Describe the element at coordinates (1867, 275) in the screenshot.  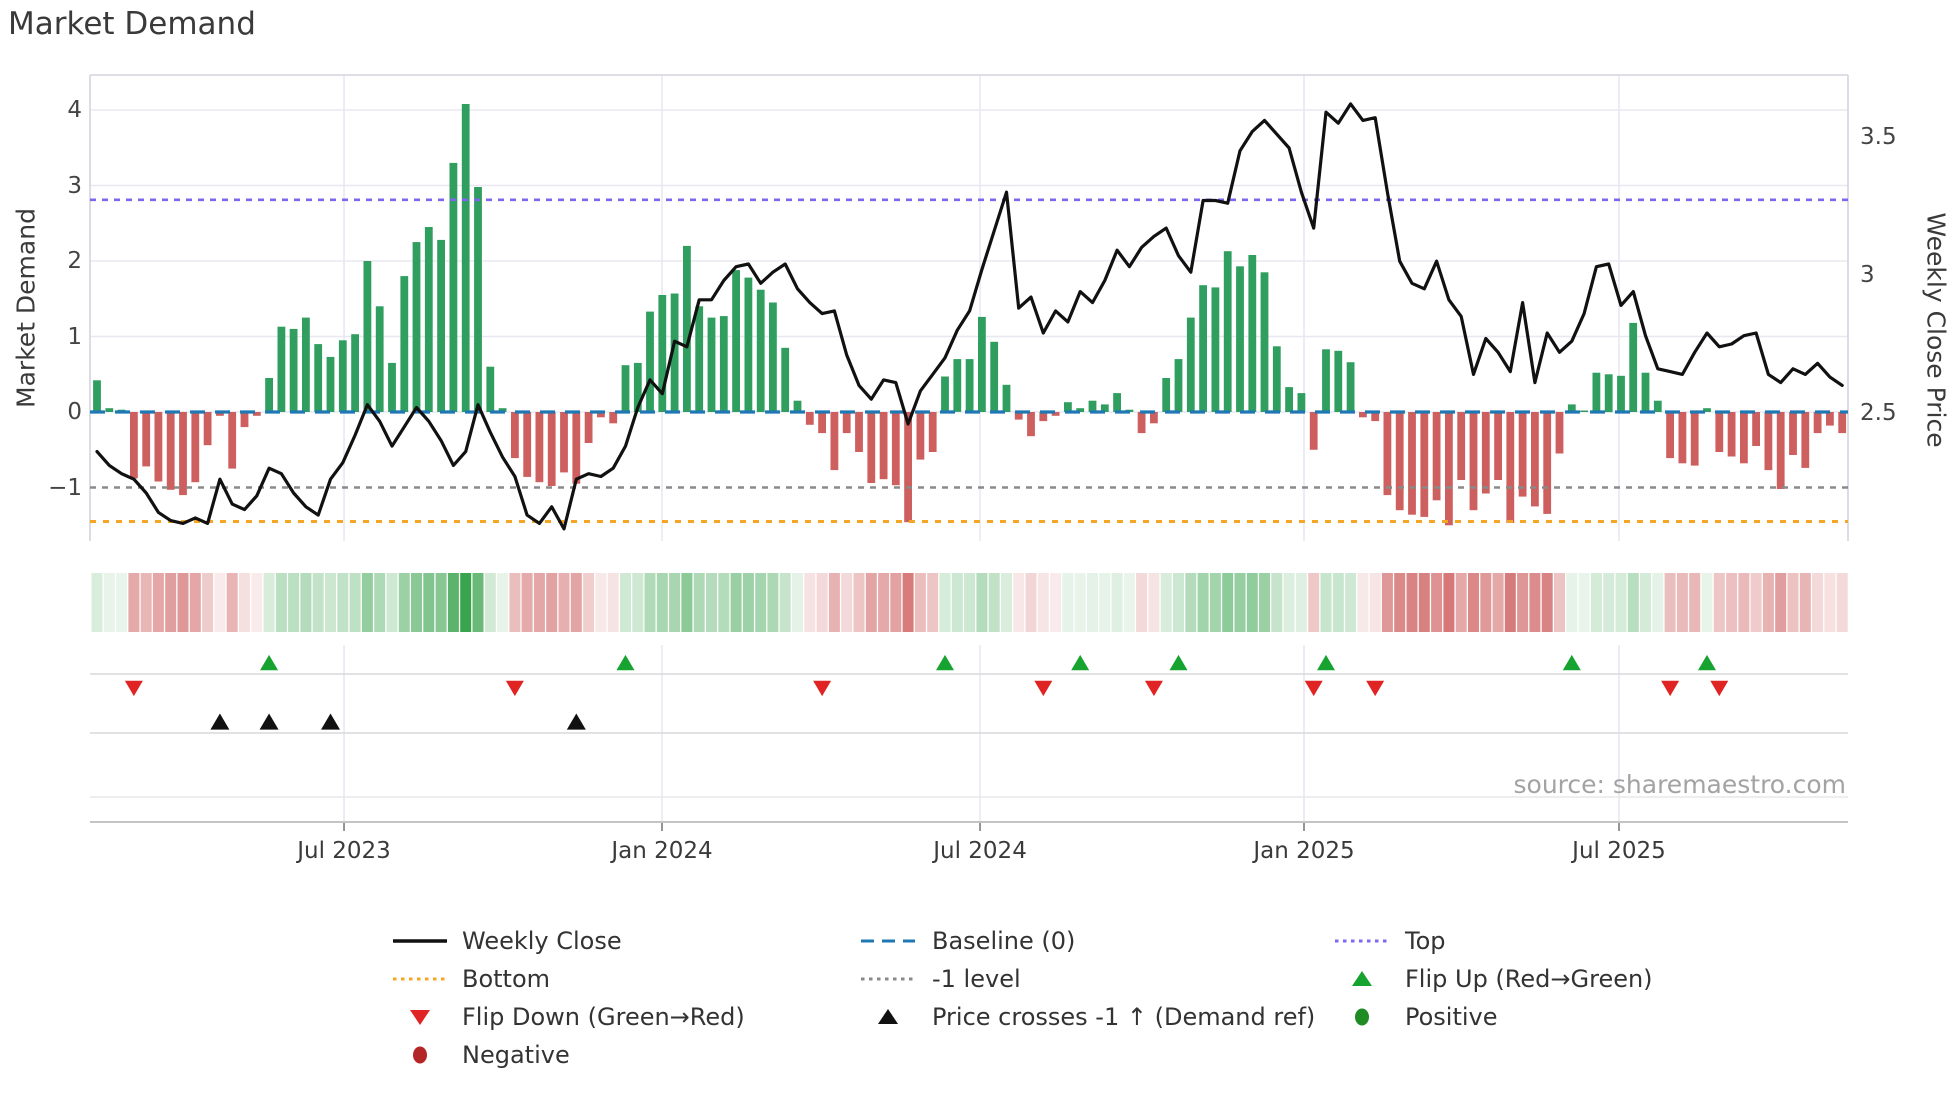
I see `right-tick-label: 3` at that location.